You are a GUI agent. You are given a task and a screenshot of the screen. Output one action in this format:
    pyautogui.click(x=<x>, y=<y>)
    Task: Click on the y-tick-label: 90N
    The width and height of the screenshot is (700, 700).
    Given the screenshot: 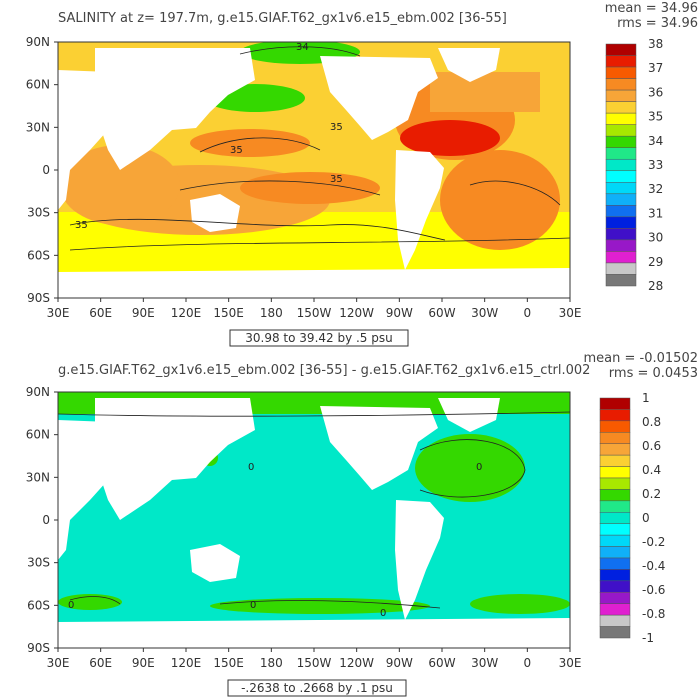 What is the action you would take?
    pyautogui.click(x=38, y=42)
    